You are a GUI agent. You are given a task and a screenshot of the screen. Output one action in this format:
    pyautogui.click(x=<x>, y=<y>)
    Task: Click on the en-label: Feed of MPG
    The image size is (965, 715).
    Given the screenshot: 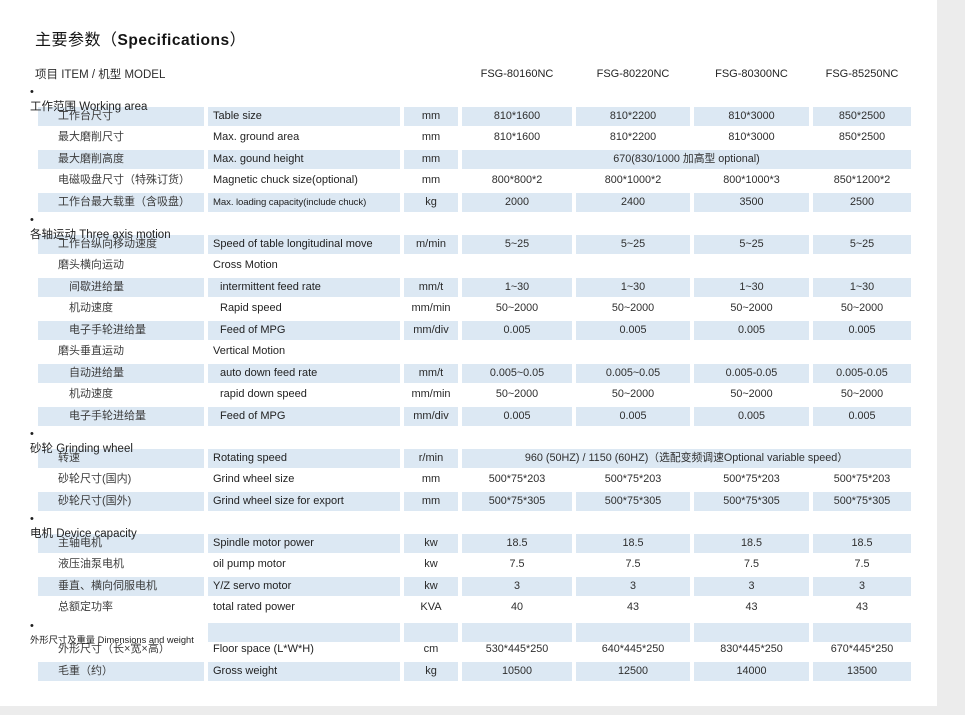 What is the action you would take?
    pyautogui.click(x=304, y=330)
    